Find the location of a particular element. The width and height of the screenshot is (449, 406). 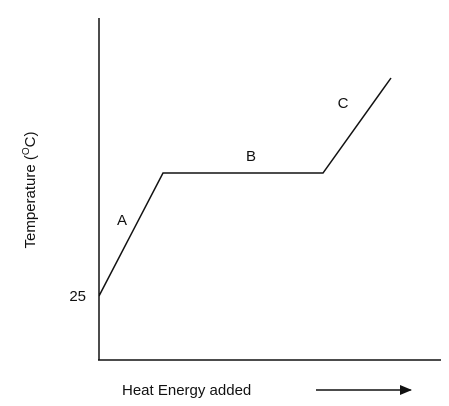

segment-label: C is located at coordinates (343, 103).